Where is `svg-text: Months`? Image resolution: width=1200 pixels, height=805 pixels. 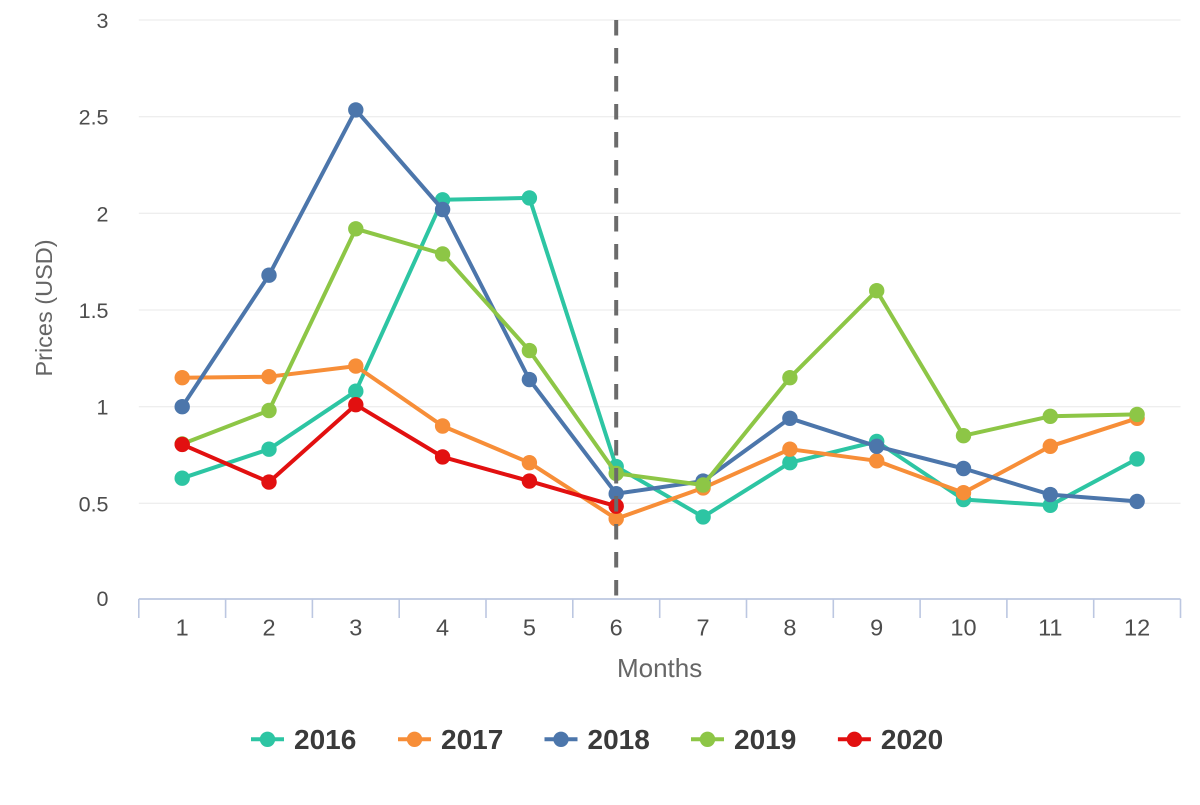 svg-text: Months is located at coordinates (659, 668).